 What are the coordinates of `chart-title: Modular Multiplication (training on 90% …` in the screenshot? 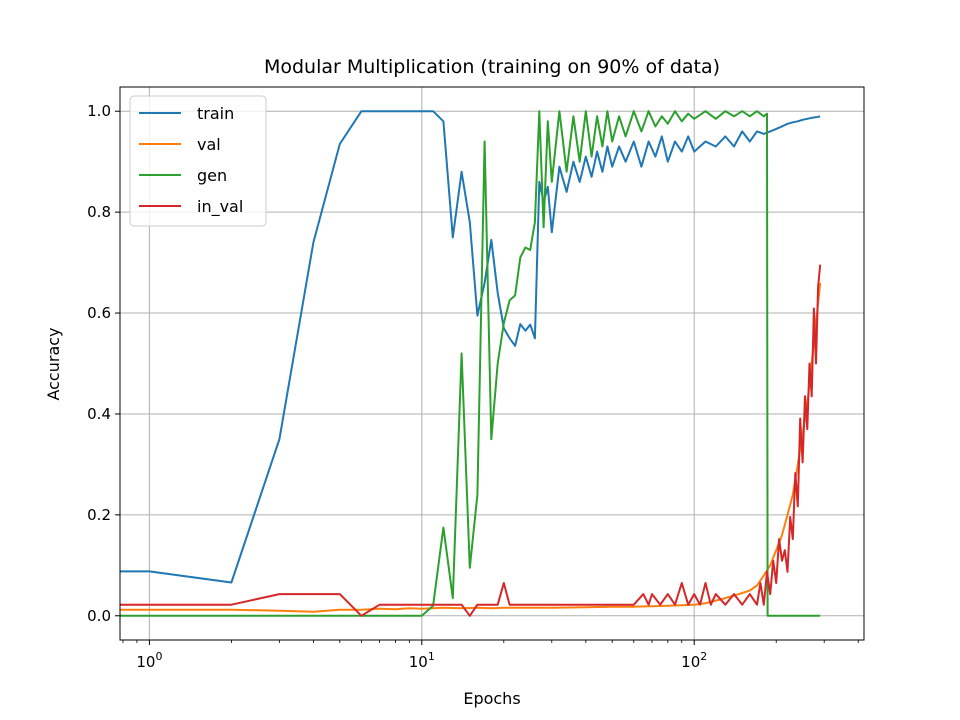 It's located at (492, 67).